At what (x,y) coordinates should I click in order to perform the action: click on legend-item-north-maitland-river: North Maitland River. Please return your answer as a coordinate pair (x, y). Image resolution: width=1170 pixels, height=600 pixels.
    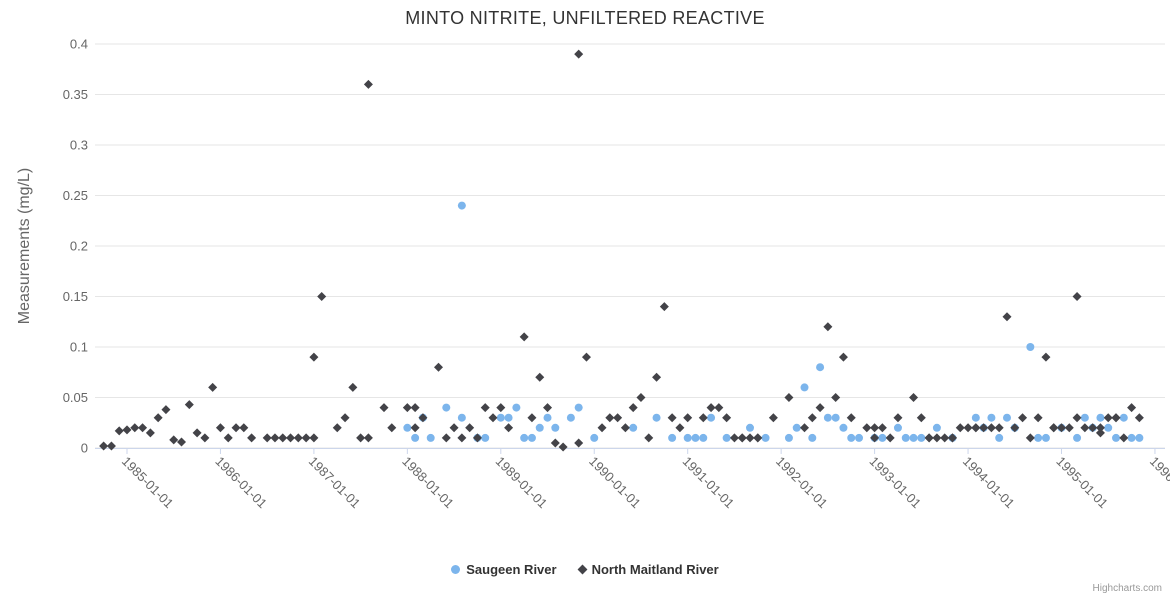
    Looking at the image, I should click on (648, 569).